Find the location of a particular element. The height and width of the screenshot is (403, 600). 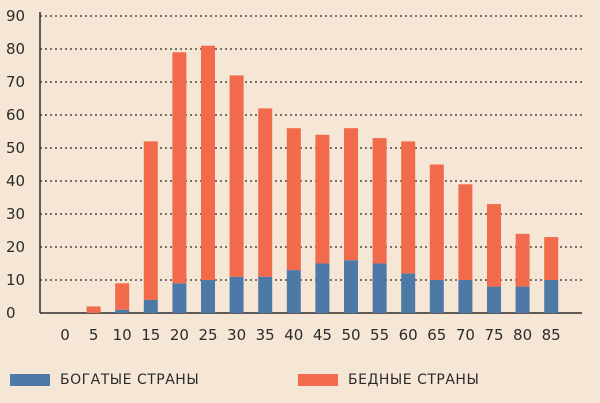

x-tick-label: 0 is located at coordinates (65, 335).